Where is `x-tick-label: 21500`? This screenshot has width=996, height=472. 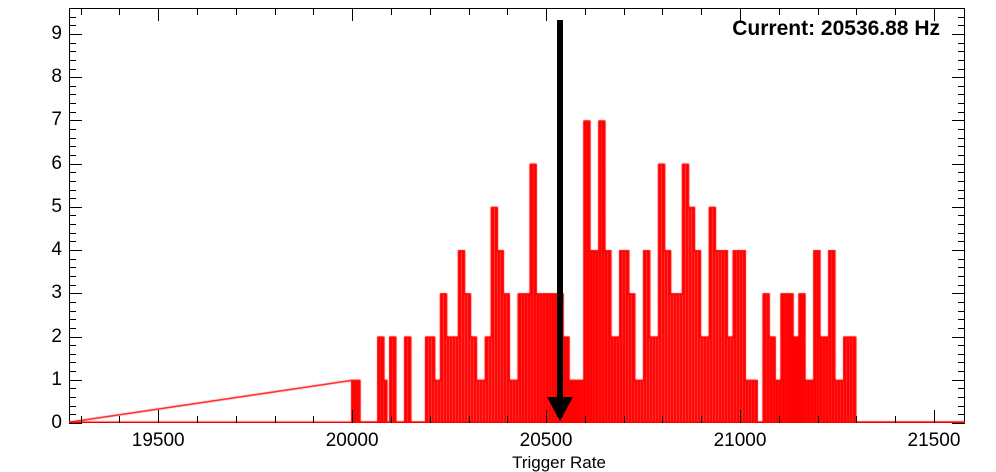 x-tick-label: 21500 is located at coordinates (934, 440).